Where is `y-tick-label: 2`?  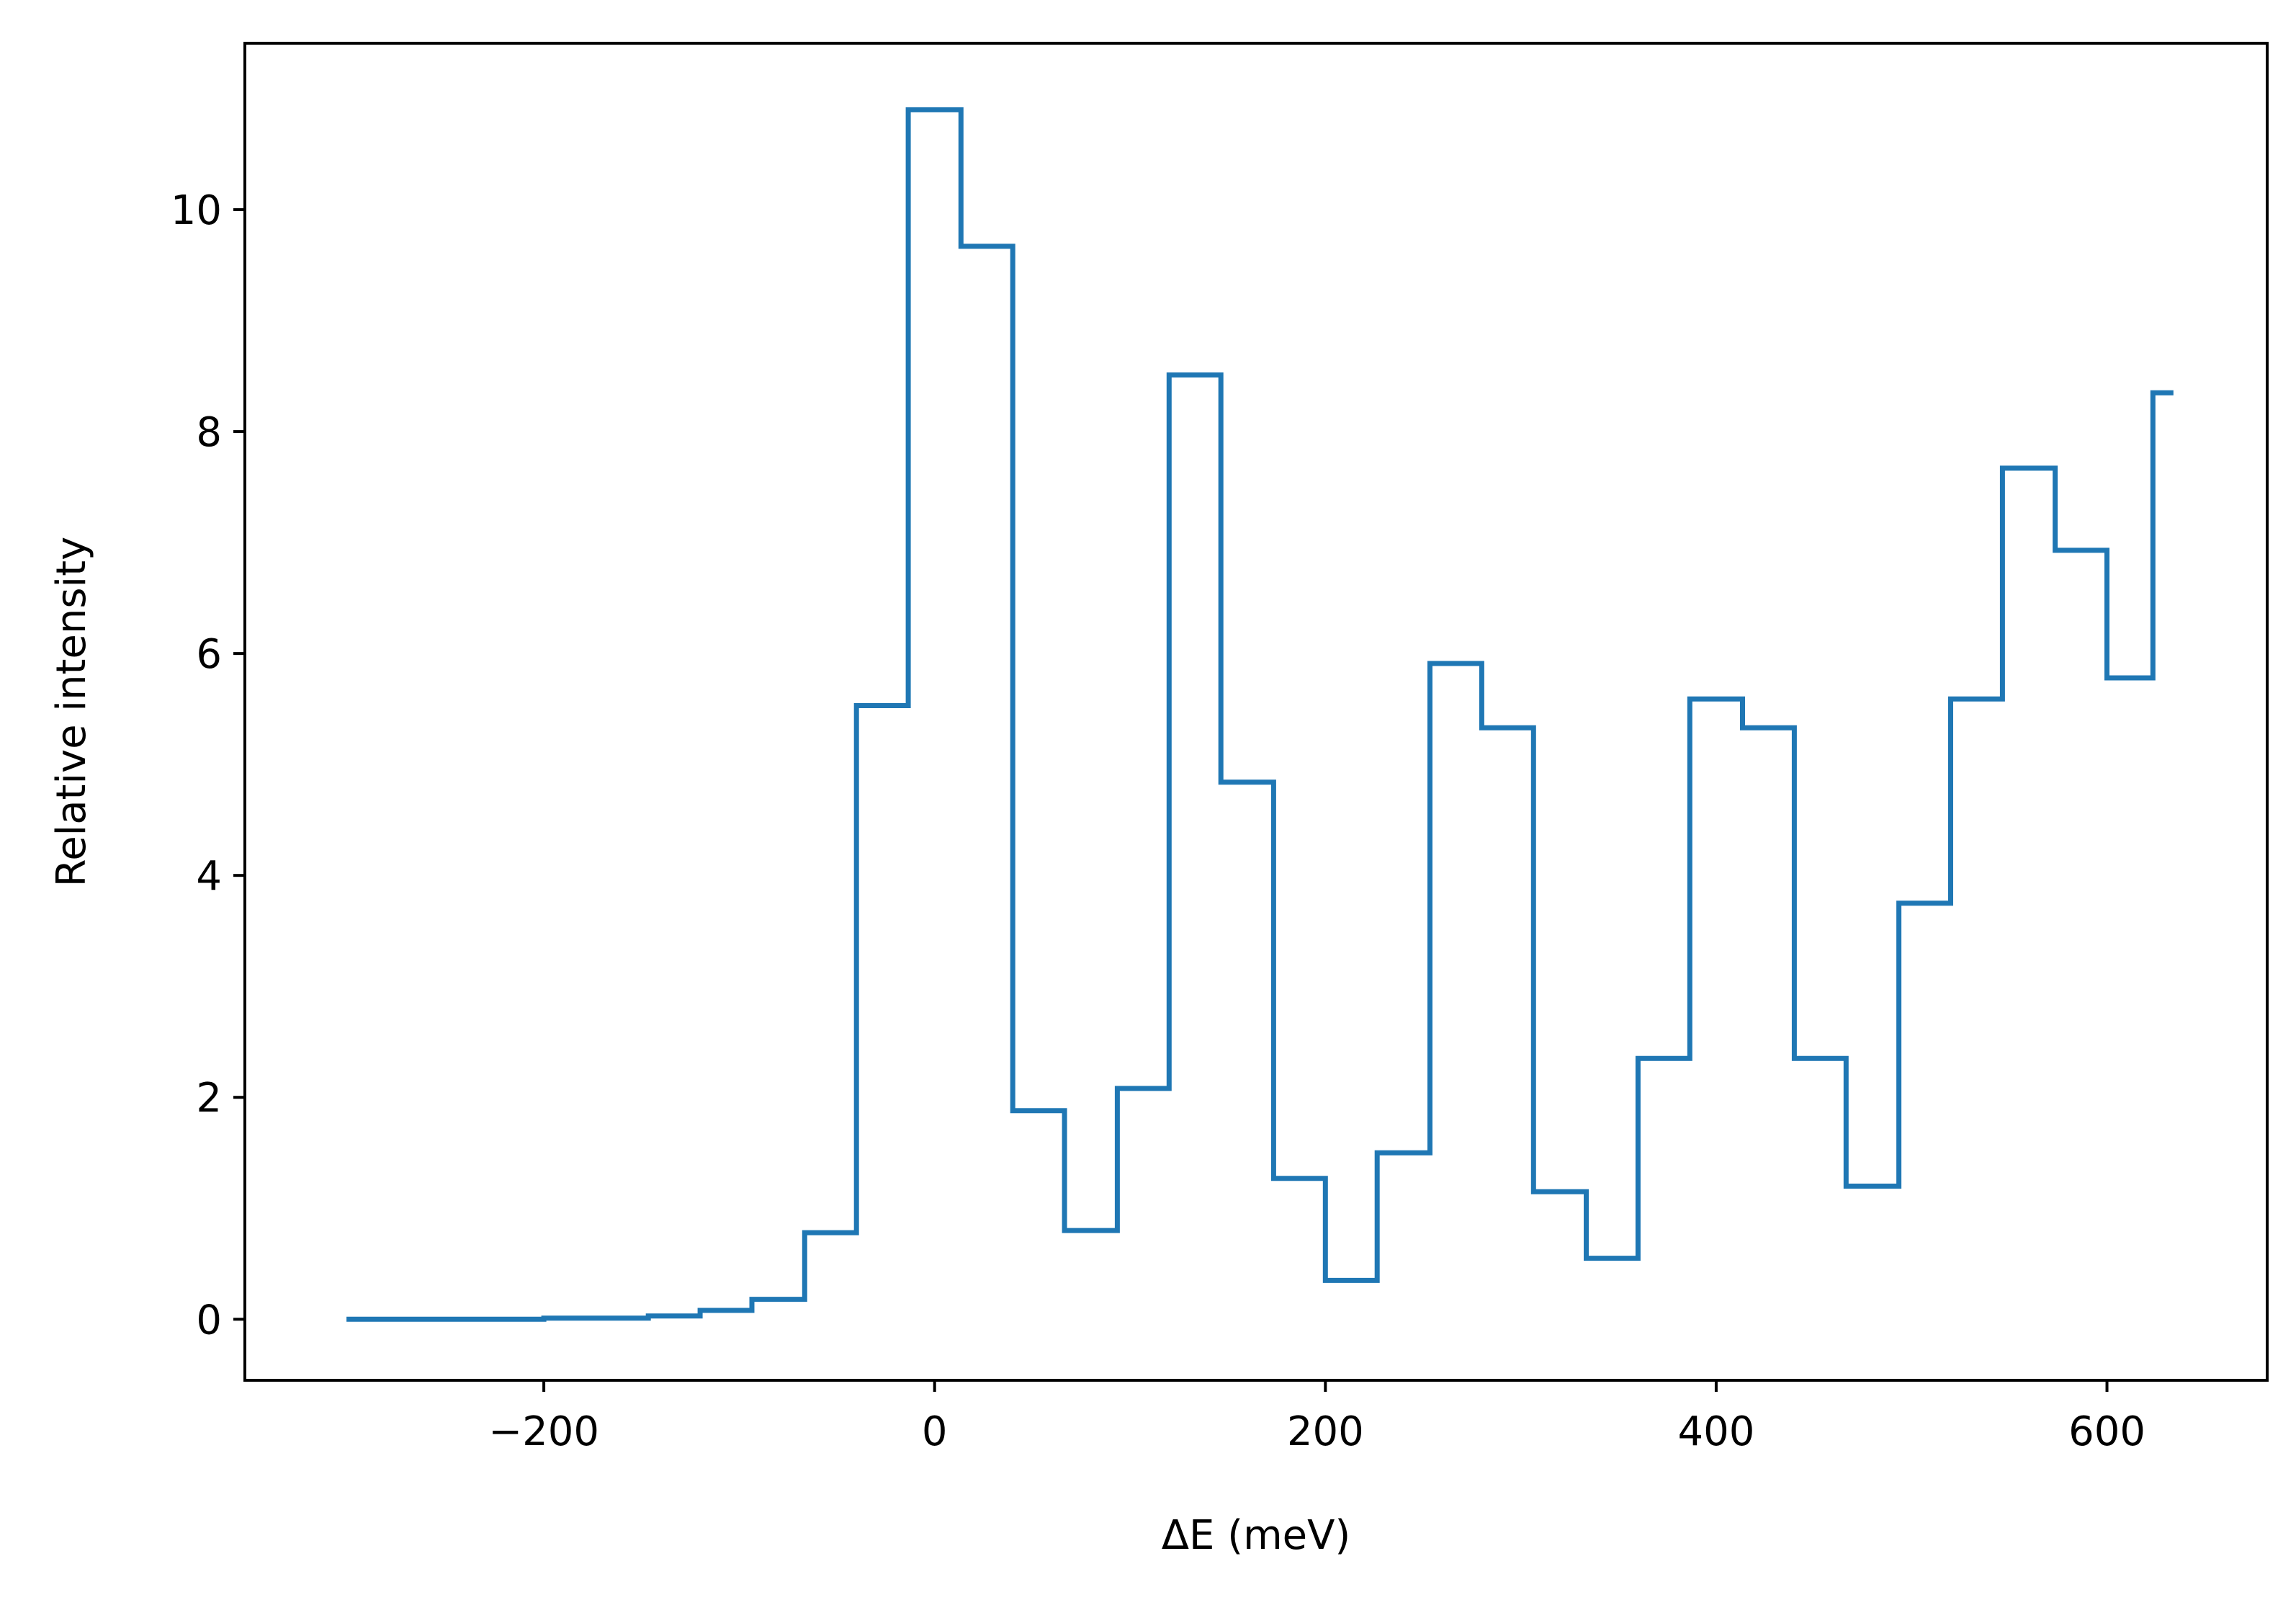 y-tick-label: 2 is located at coordinates (209, 1099).